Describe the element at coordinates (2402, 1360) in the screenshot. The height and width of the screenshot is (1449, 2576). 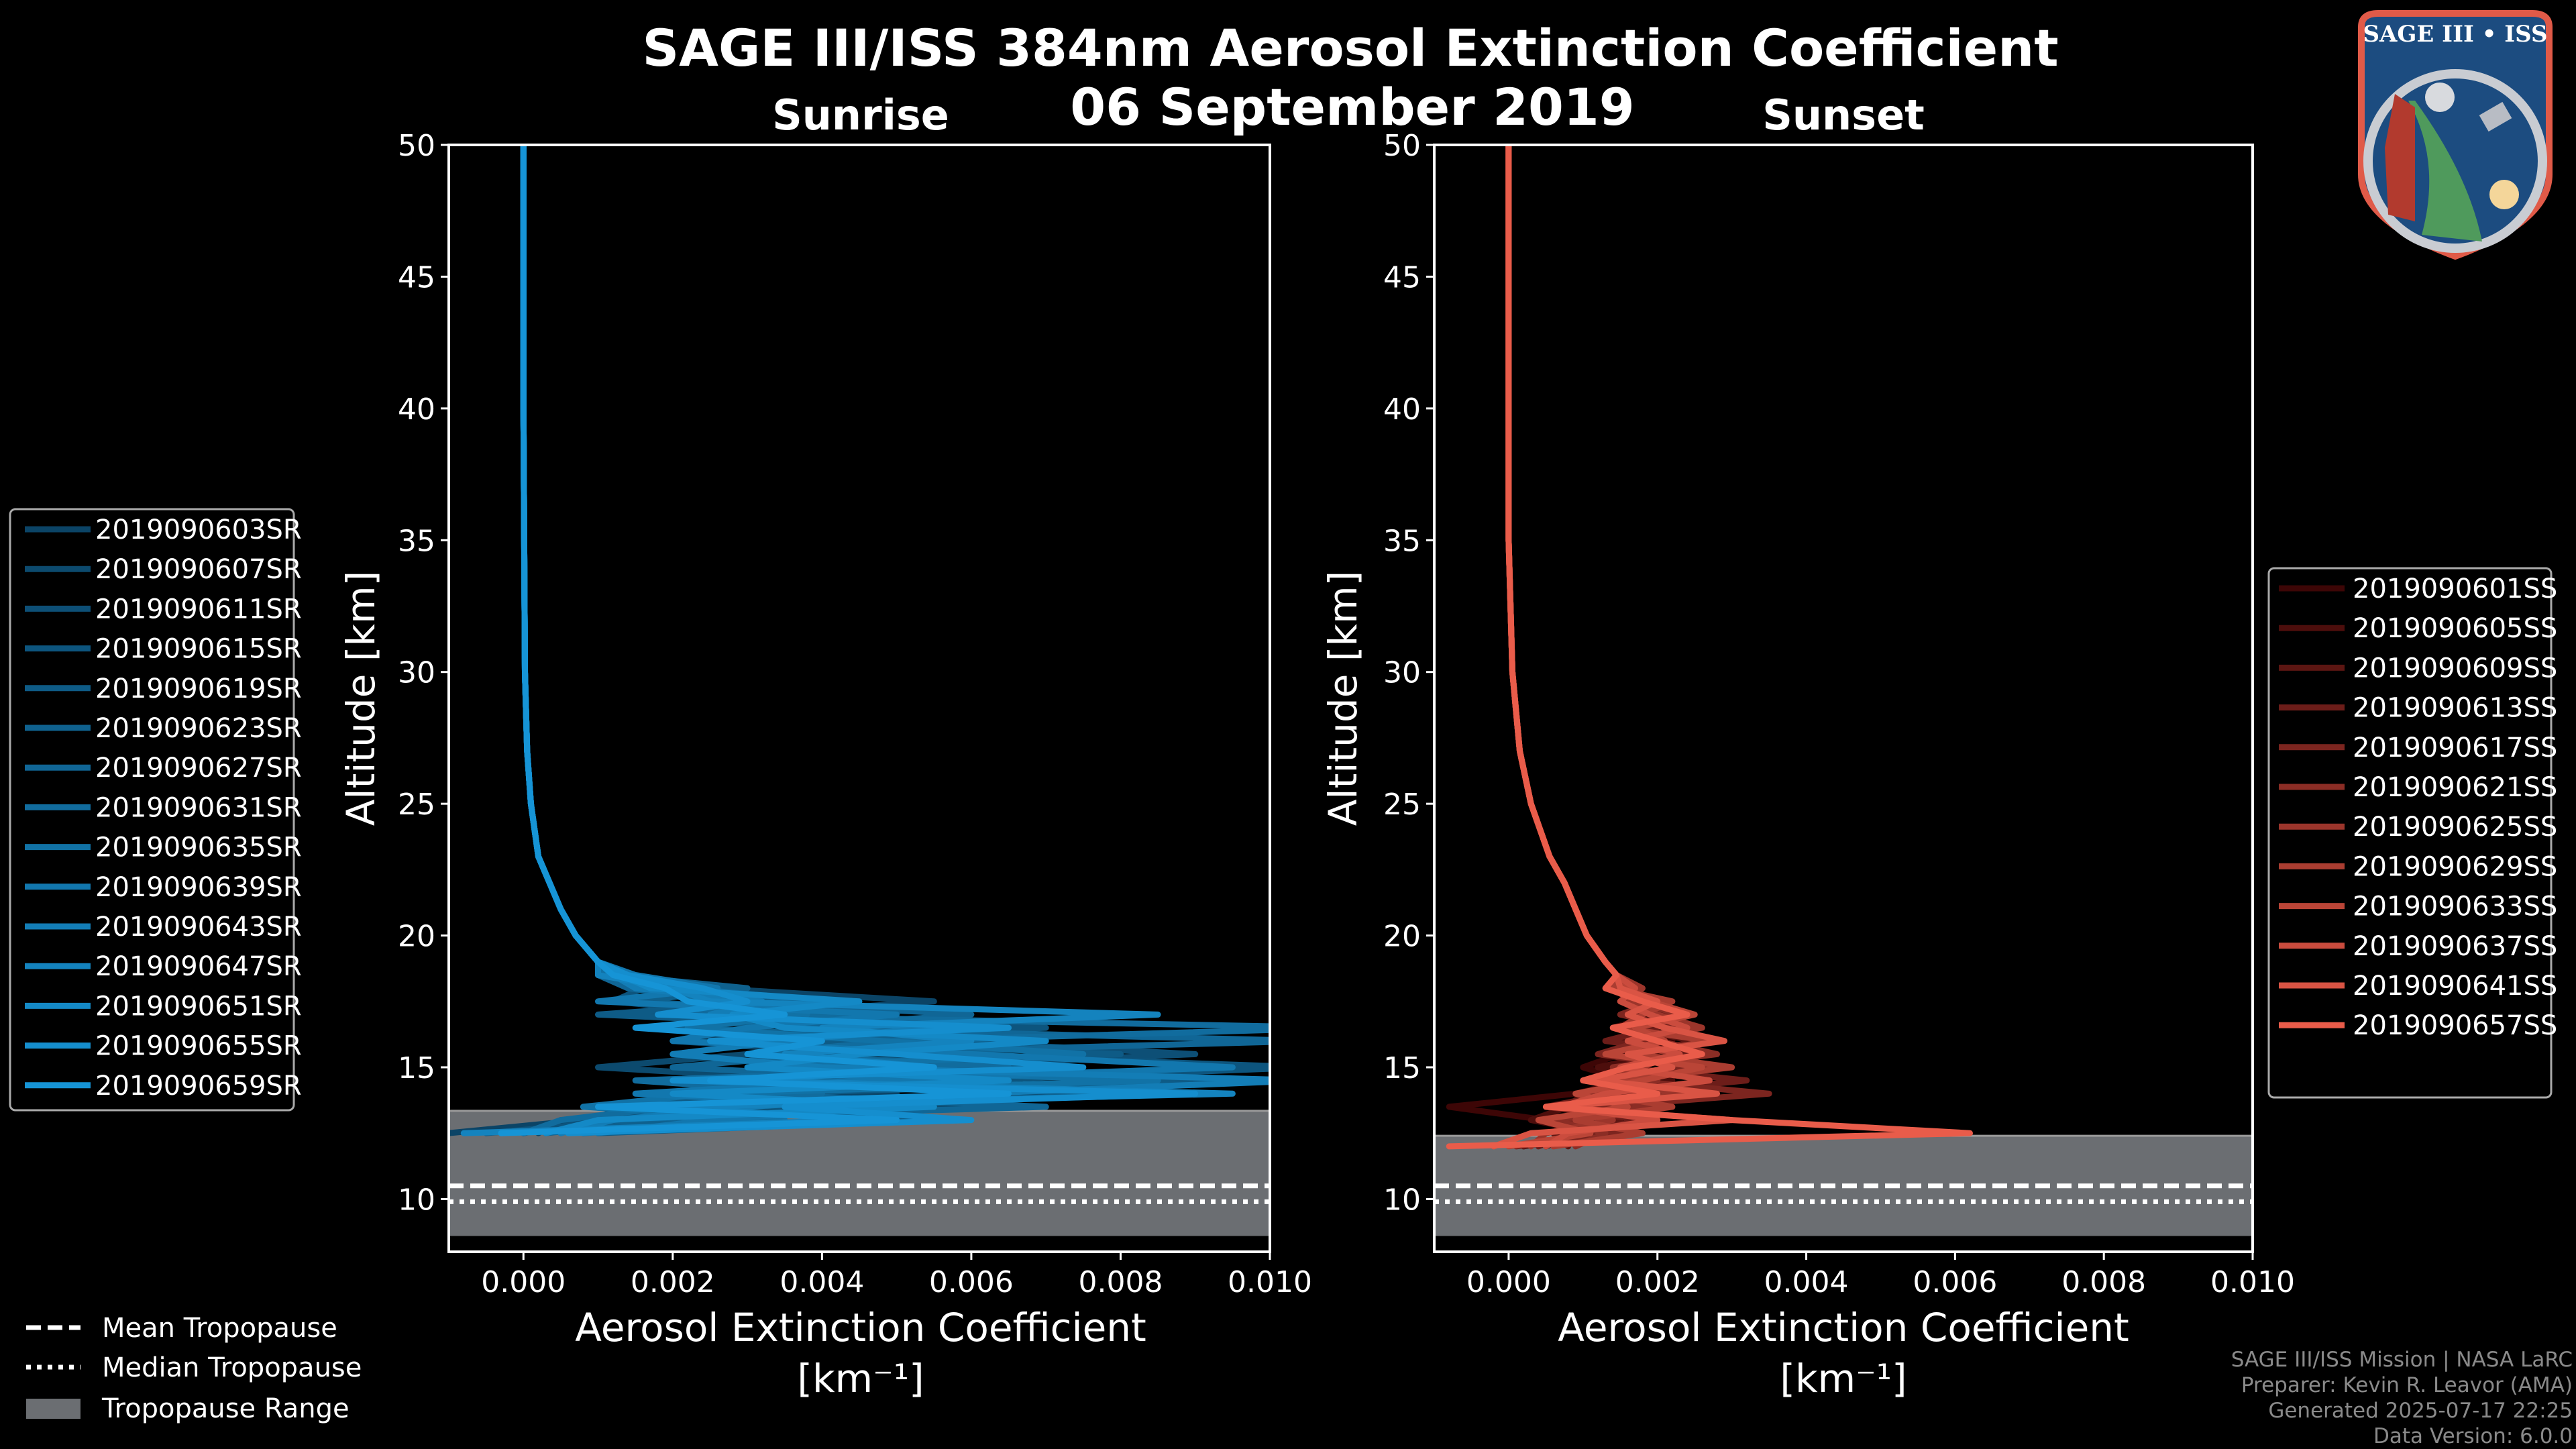
I see `footer-mission: SAGE III/ISS Mission | NASA LaRC` at that location.